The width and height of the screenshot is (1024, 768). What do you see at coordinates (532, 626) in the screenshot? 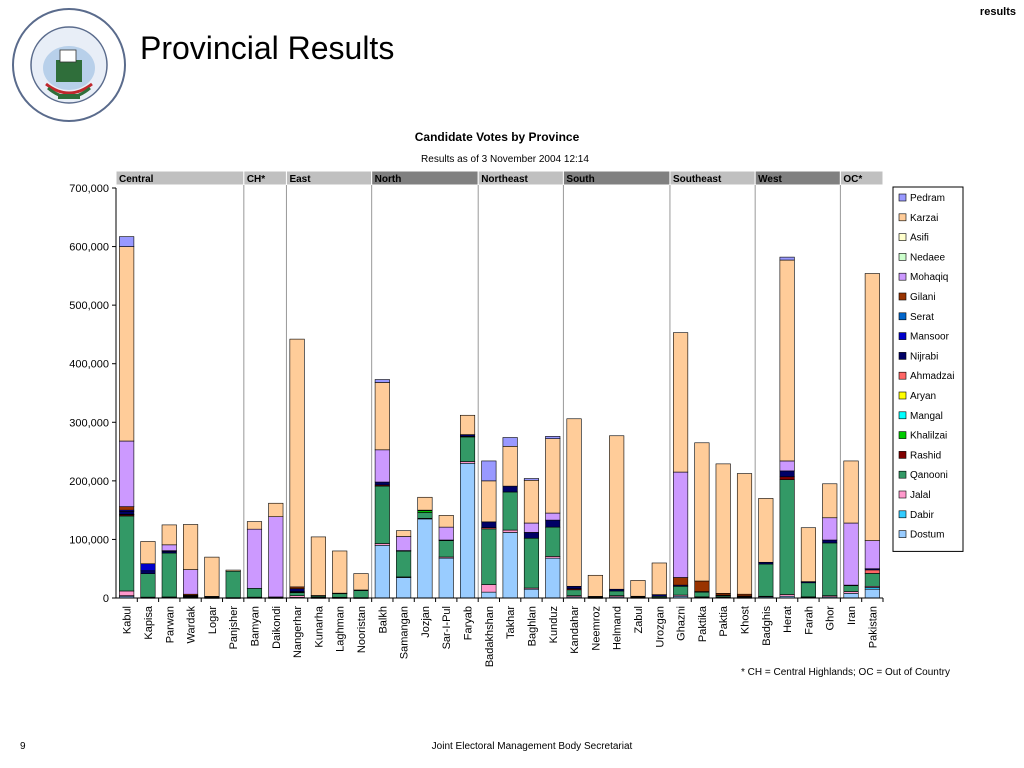
I see `x-tick-label: Baghlan` at bounding box center [532, 626].